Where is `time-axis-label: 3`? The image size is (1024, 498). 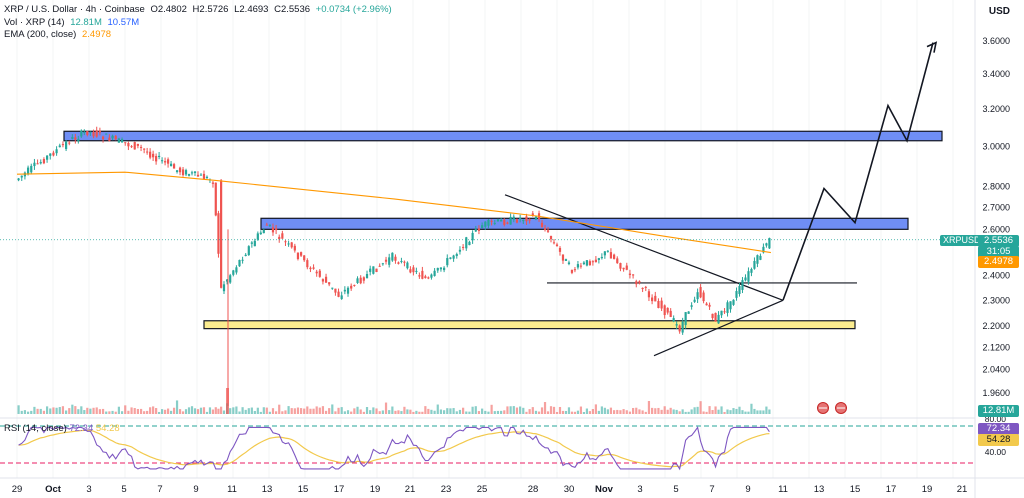 time-axis-label: 3 is located at coordinates (639, 489).